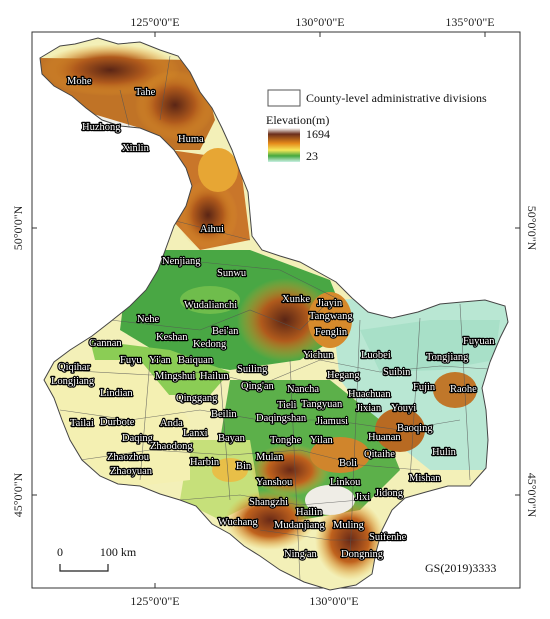 The height and width of the screenshot is (619, 550). I want to click on boundary-legend-swatch, so click(284, 98).